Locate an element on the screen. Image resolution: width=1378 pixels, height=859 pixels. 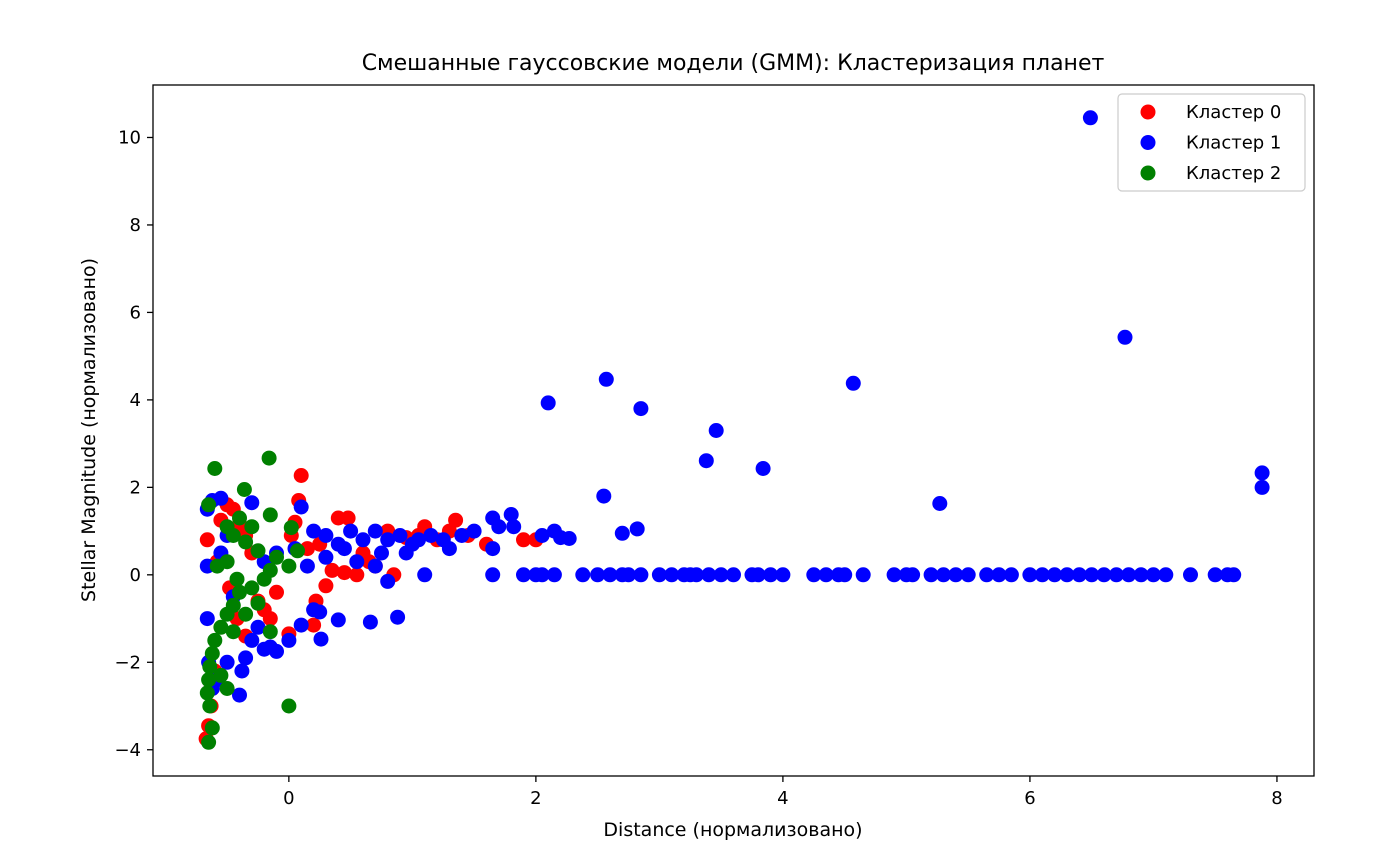
x-tick-label: 2 is located at coordinates (535, 798).